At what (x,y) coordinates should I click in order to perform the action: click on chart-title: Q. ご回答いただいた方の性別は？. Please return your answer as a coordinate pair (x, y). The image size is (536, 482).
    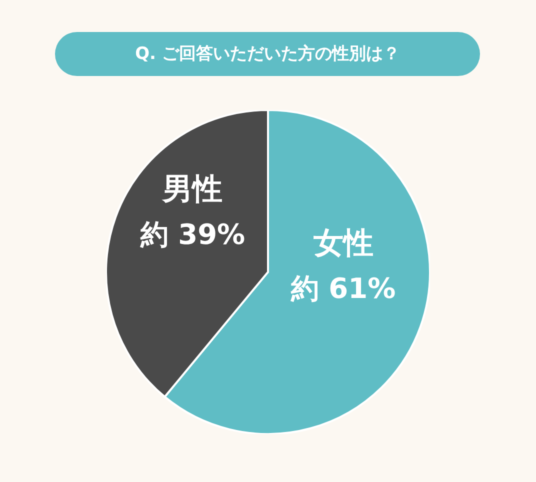
    Looking at the image, I should click on (267, 54).